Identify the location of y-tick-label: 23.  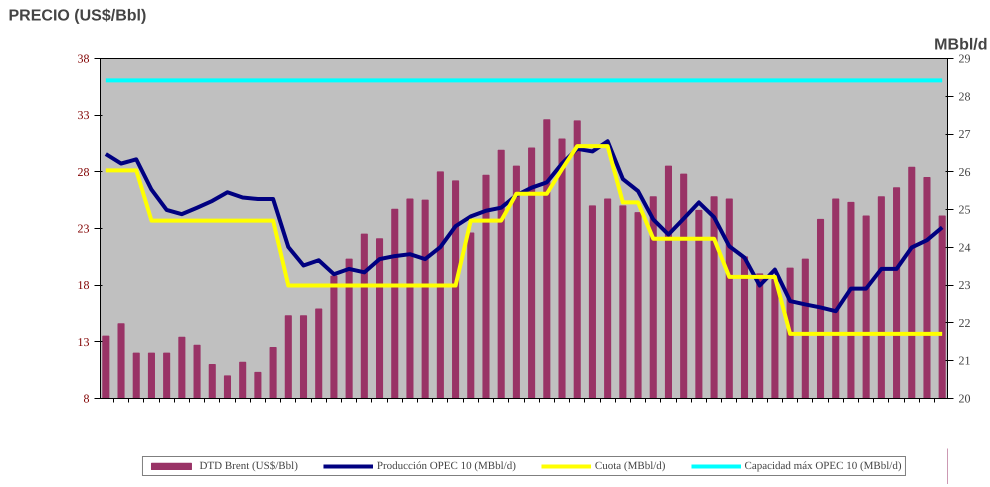
(84, 229).